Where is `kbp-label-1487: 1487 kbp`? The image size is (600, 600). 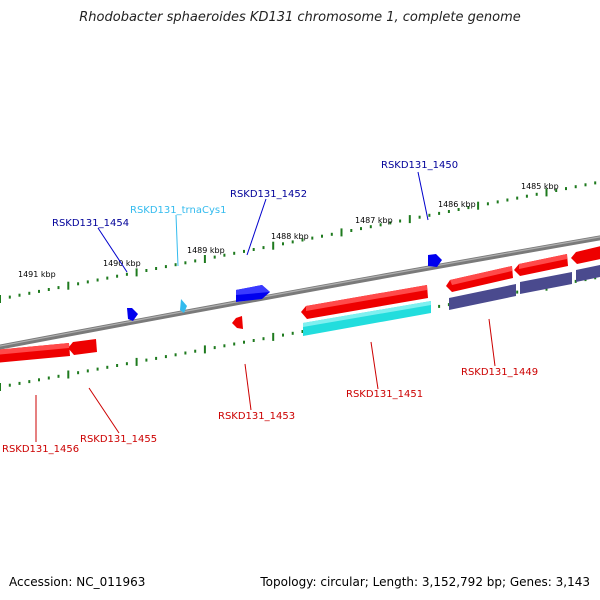 kbp-label-1487: 1487 kbp is located at coordinates (374, 220).